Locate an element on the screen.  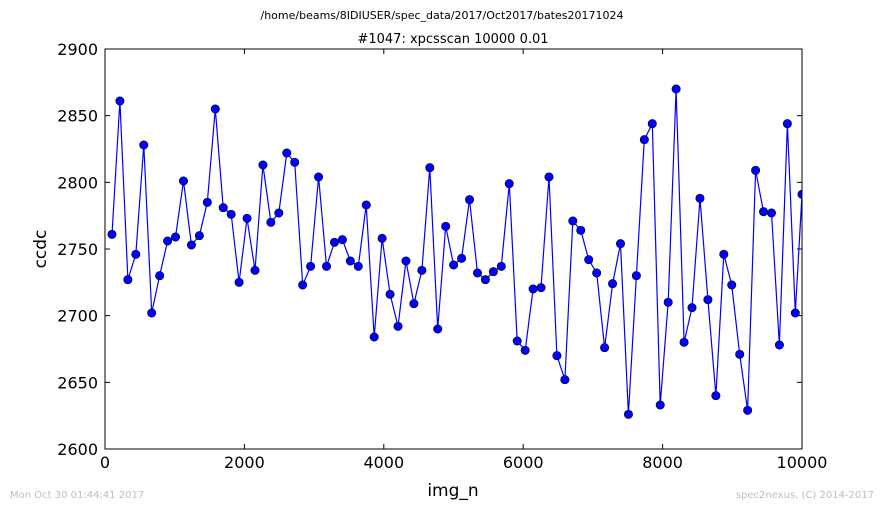
x-tick-label: 0 is located at coordinates (105, 462).